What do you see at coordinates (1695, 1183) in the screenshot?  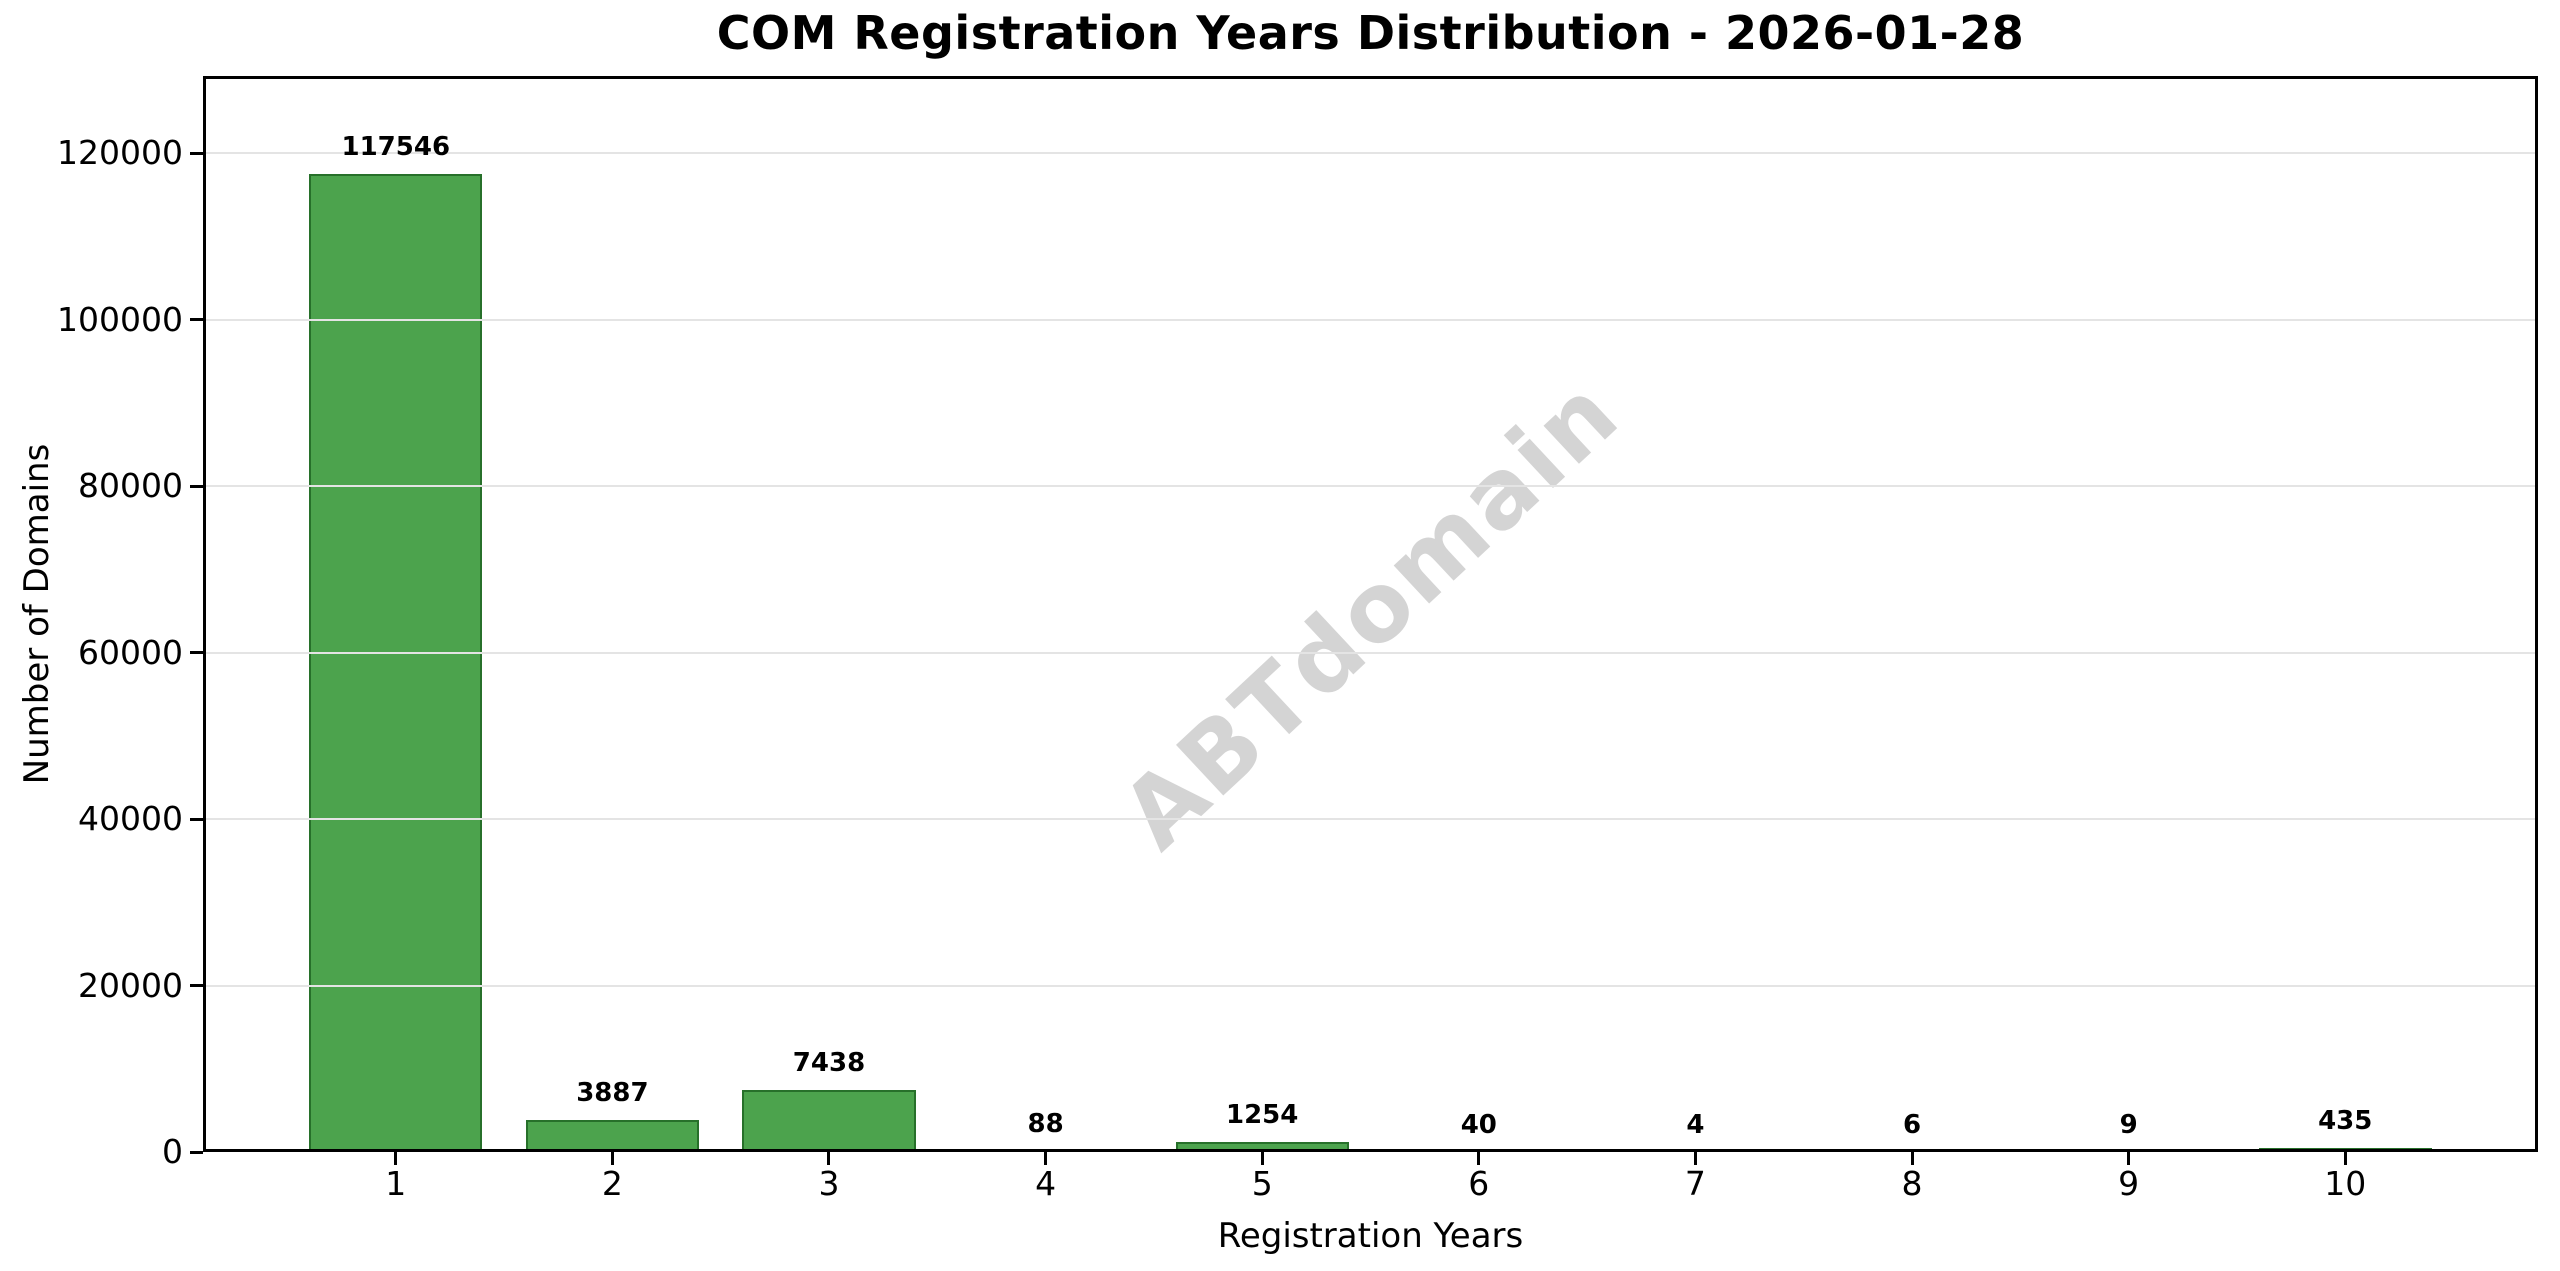 I see `x-tick-label: 7` at bounding box center [1695, 1183].